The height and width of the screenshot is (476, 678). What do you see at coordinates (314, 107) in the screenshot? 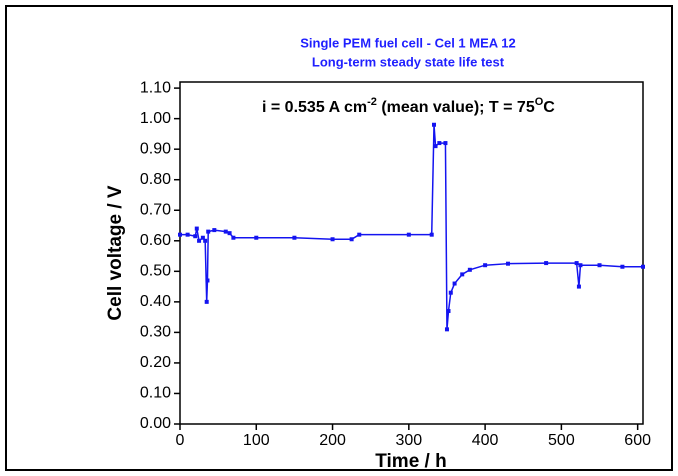
I see `annotation-text: i = 0.535 A cm` at bounding box center [314, 107].